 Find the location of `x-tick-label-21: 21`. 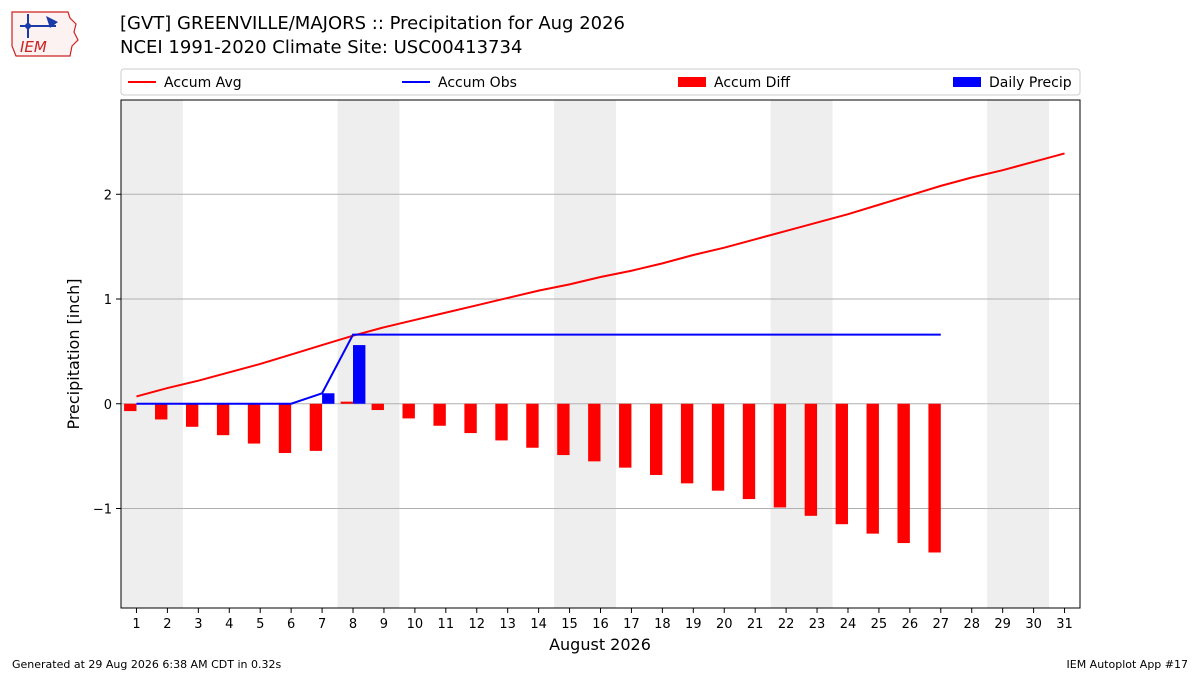

x-tick-label-21: 21 is located at coordinates (755, 624).